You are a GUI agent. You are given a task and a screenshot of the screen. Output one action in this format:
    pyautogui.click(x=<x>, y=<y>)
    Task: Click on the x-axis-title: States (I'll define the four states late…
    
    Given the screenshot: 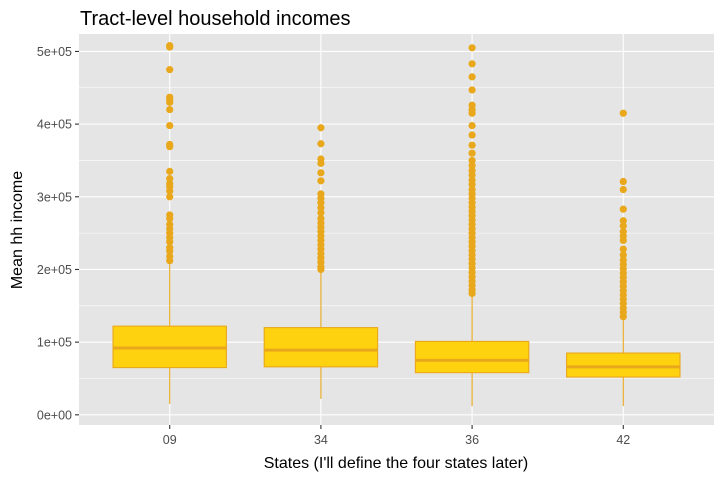 What is the action you would take?
    pyautogui.click(x=396, y=463)
    